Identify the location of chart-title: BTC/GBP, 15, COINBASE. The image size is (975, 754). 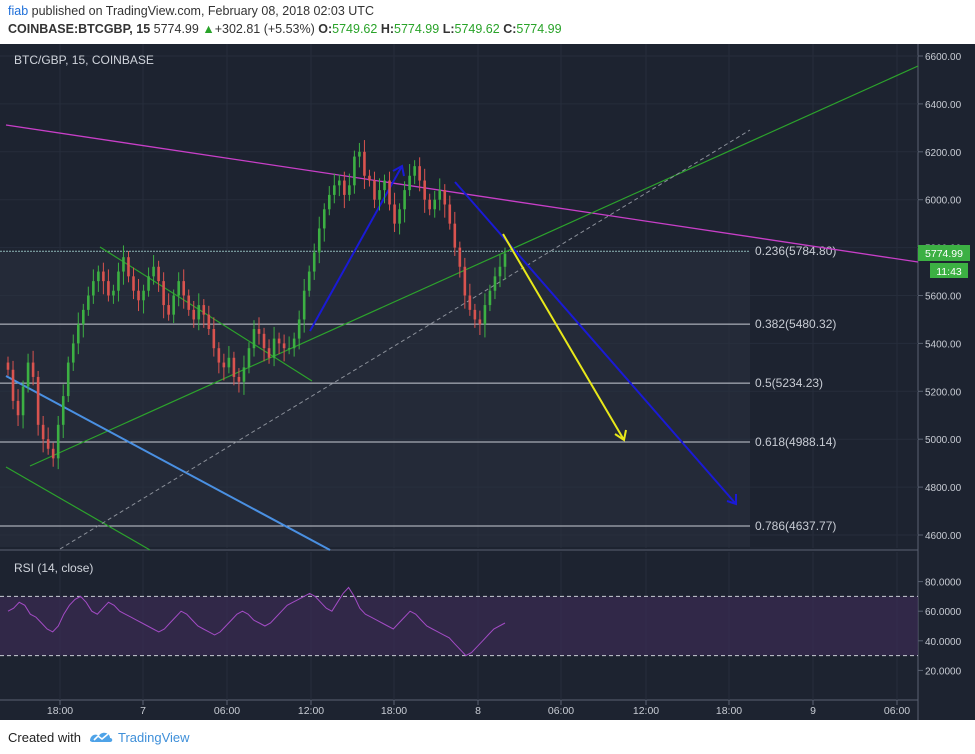
(84, 60).